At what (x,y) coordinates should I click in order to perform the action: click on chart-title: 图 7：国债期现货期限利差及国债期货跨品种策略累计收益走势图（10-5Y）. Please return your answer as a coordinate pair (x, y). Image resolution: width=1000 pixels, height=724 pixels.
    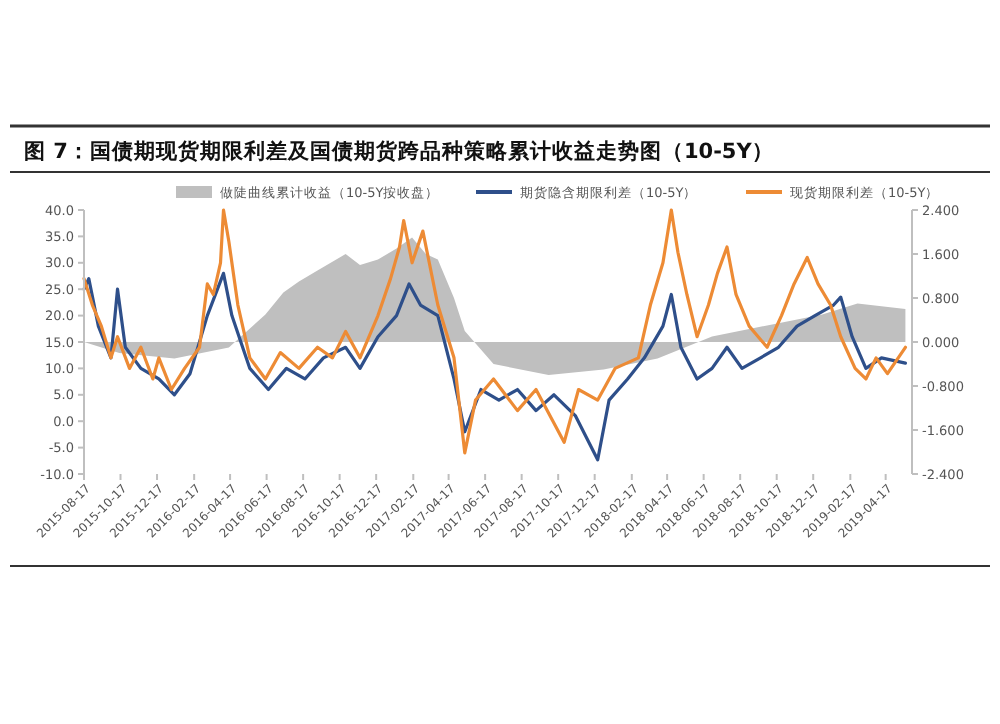
    Looking at the image, I should click on (399, 151).